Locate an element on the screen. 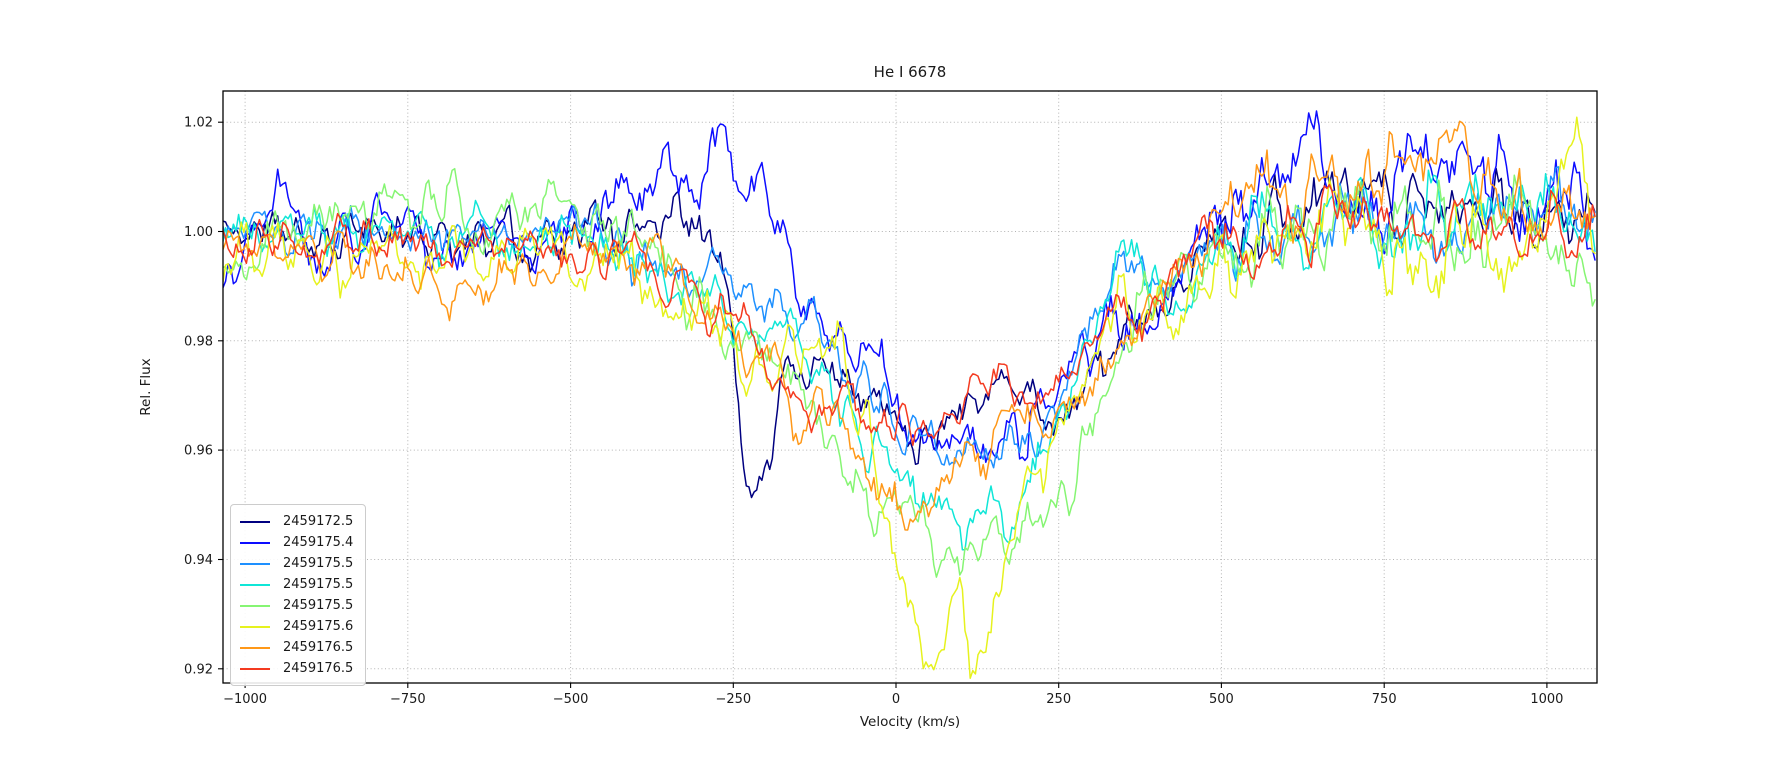  x-tick-label: −1000 is located at coordinates (245, 699).